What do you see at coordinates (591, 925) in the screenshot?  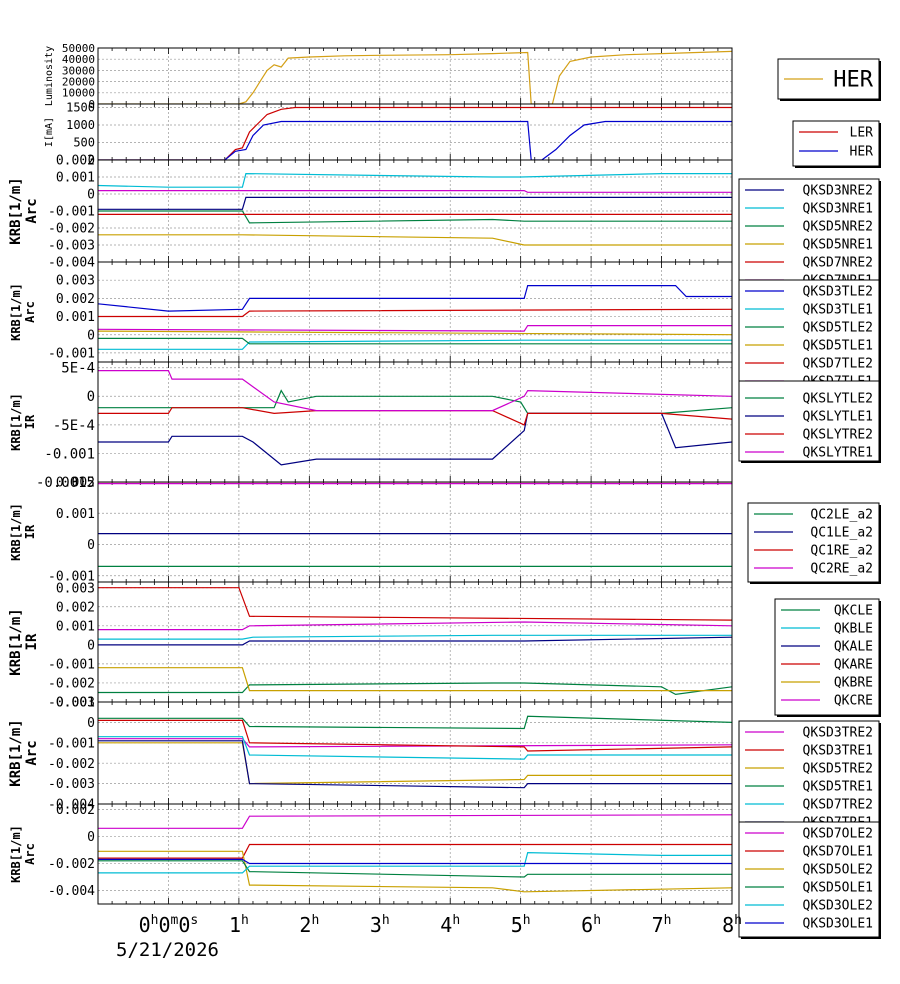 I see `x-tick-label: 6h` at bounding box center [591, 925].